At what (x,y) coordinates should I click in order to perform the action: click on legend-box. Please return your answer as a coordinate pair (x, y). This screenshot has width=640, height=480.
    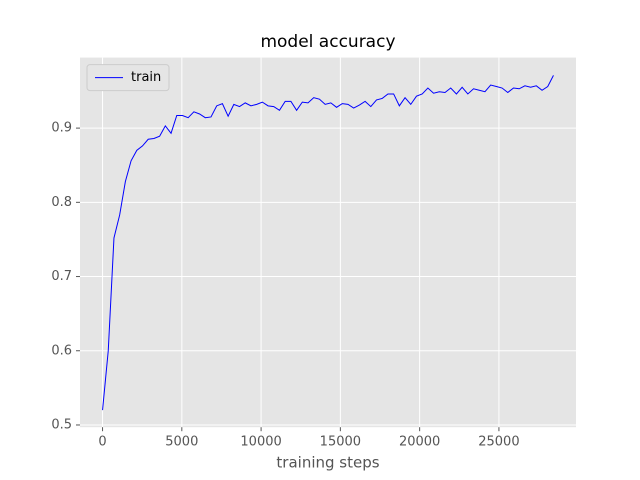
    Looking at the image, I should click on (128, 78).